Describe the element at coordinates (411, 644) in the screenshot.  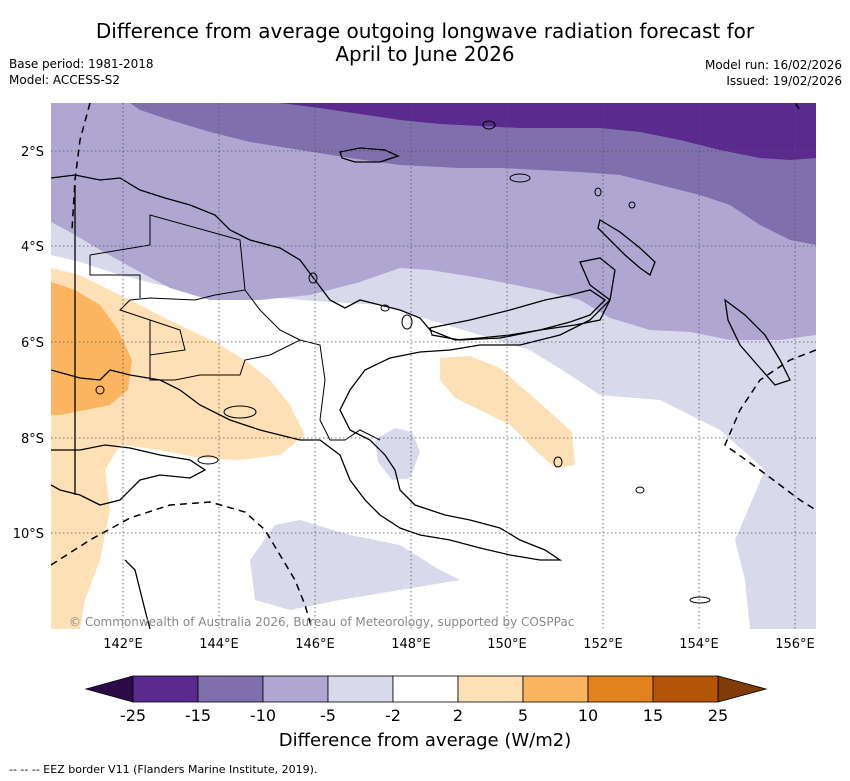
I see `lon-label: 148°E` at that location.